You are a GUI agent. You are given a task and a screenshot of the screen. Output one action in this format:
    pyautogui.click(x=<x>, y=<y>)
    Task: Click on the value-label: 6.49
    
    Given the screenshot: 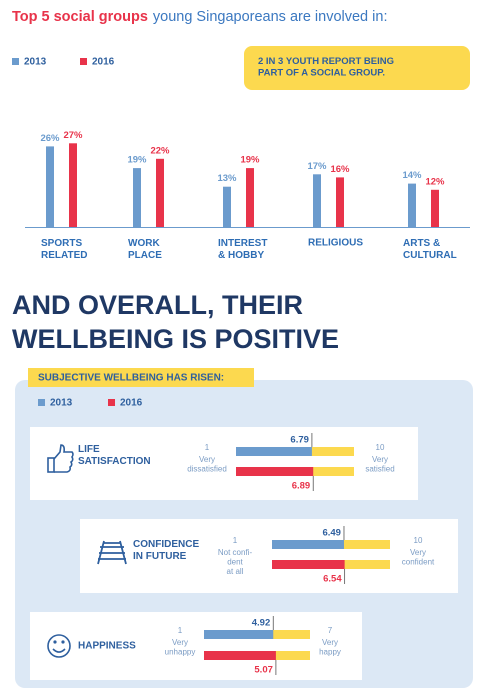 What is the action you would take?
    pyautogui.click(x=331, y=533)
    